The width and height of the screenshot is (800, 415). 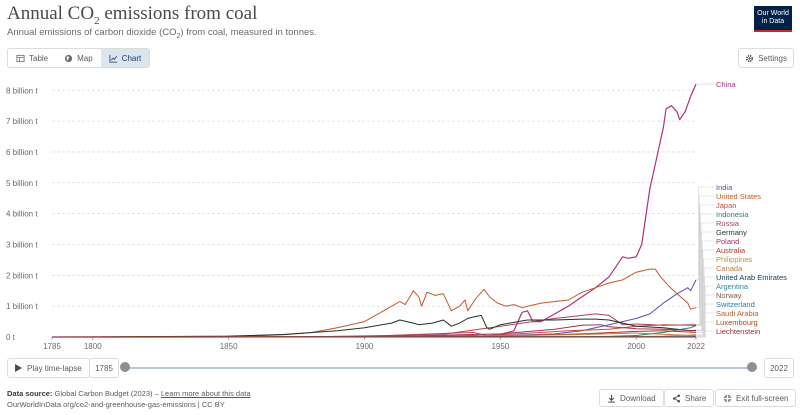 What do you see at coordinates (638, 398) in the screenshot?
I see `download-label: Download` at bounding box center [638, 398].